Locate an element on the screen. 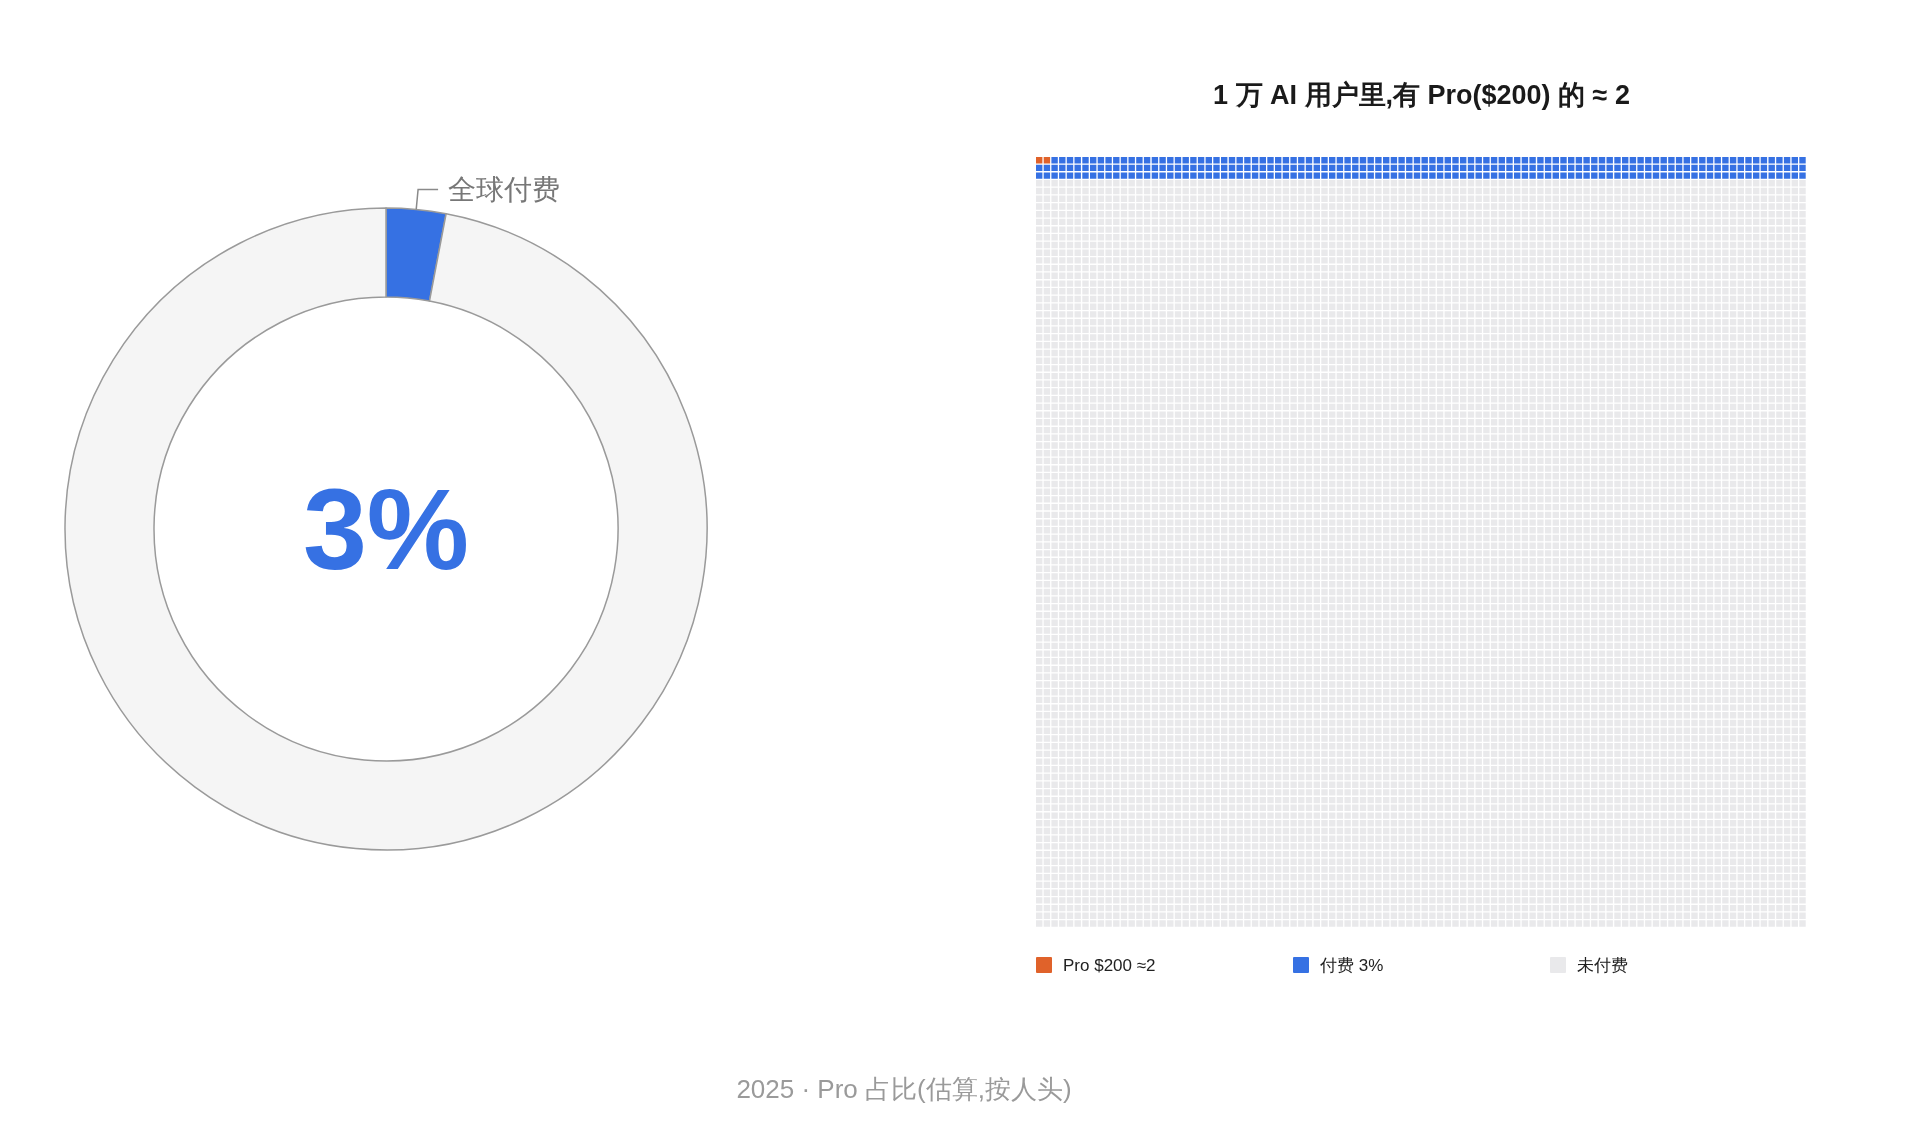 The height and width of the screenshot is (1128, 1920). category-label: Pro $200 ≈2 is located at coordinates (1109, 965).